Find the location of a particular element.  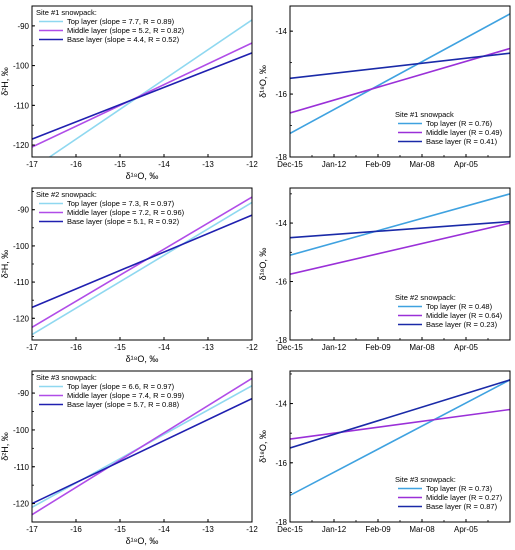

legend-entry: Base layer (R = 0.23) is located at coordinates (462, 324).